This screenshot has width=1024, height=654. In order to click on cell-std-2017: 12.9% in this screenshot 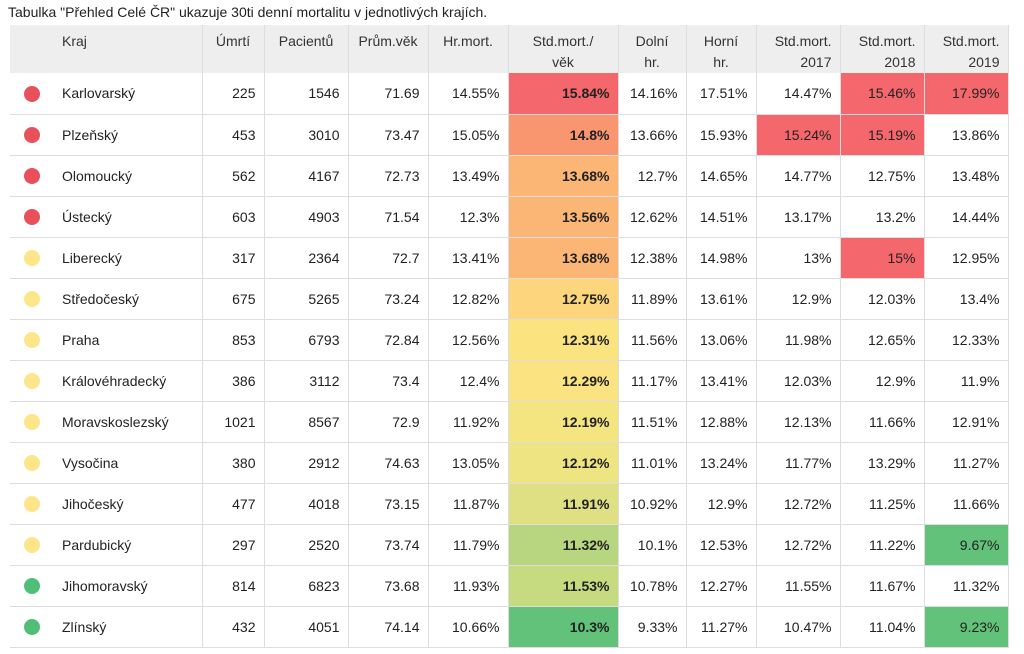, I will do `click(798, 299)`.